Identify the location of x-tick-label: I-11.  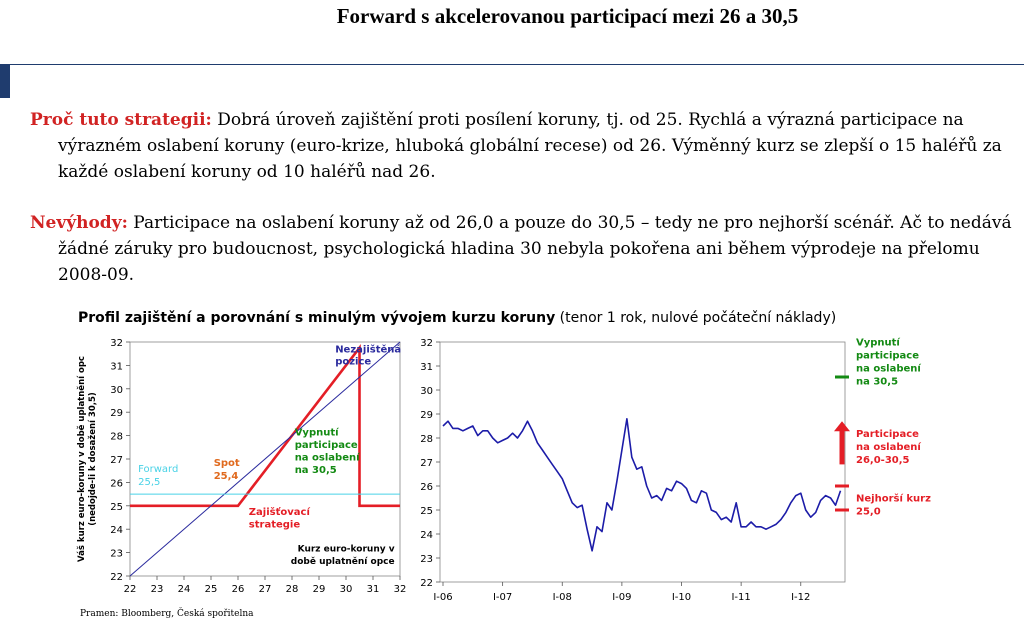
(740, 597).